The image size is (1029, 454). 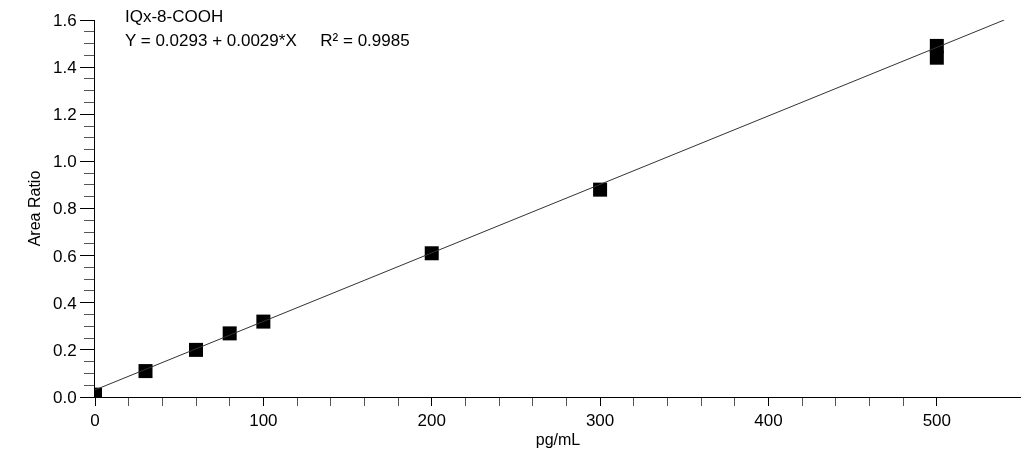 What do you see at coordinates (64, 68) in the screenshot?
I see `y-tick-label: 1.4` at bounding box center [64, 68].